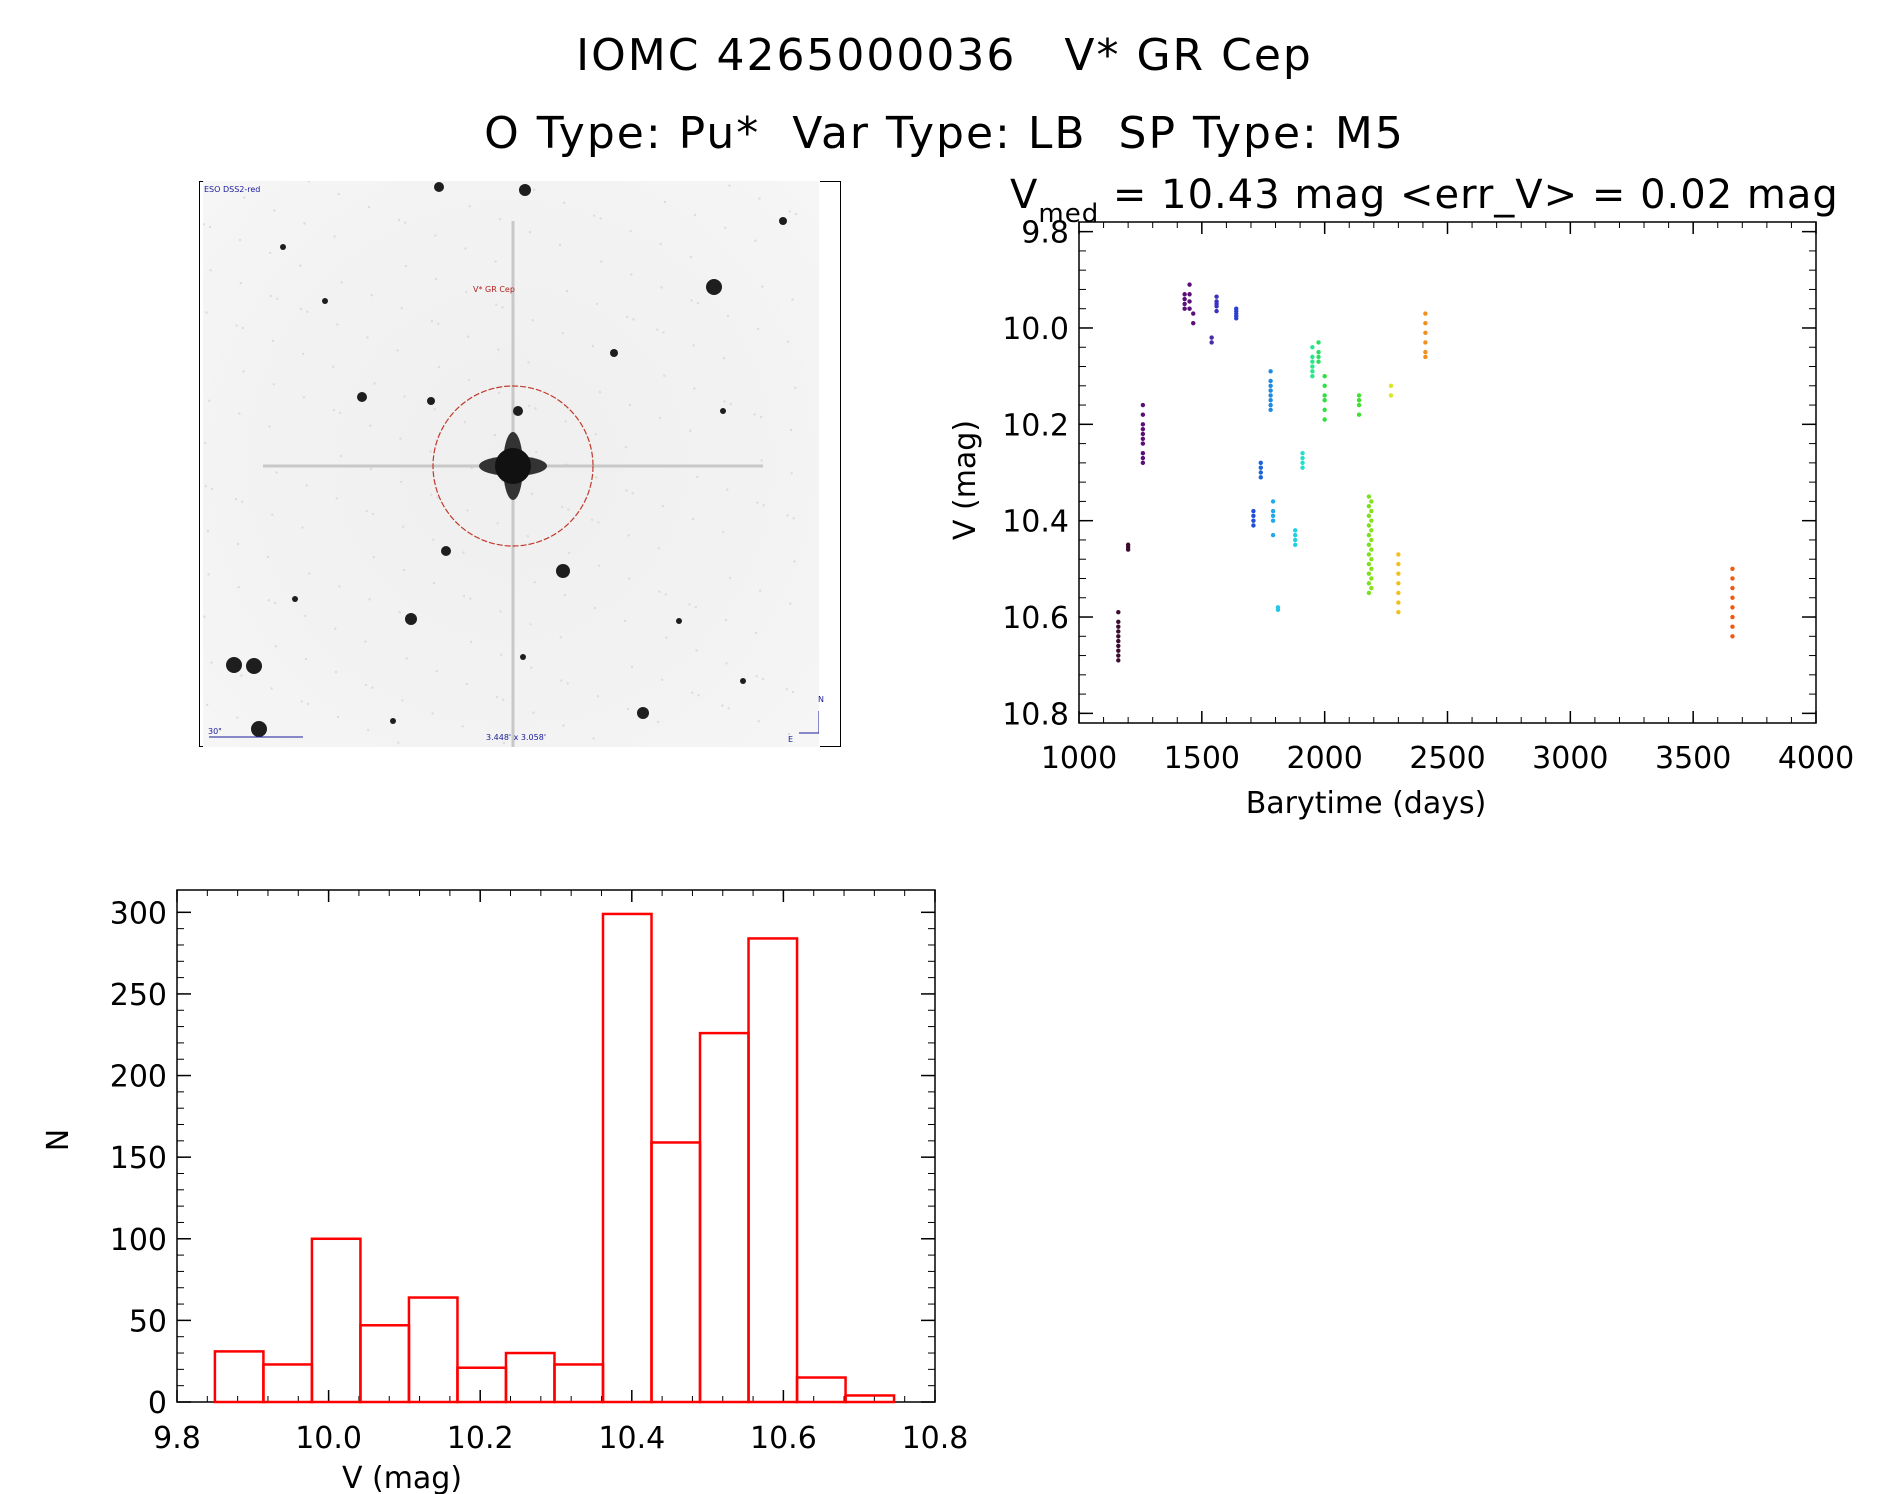 The image size is (1889, 1494). I want to click on histogram-ylabel: N, so click(58, 1140).